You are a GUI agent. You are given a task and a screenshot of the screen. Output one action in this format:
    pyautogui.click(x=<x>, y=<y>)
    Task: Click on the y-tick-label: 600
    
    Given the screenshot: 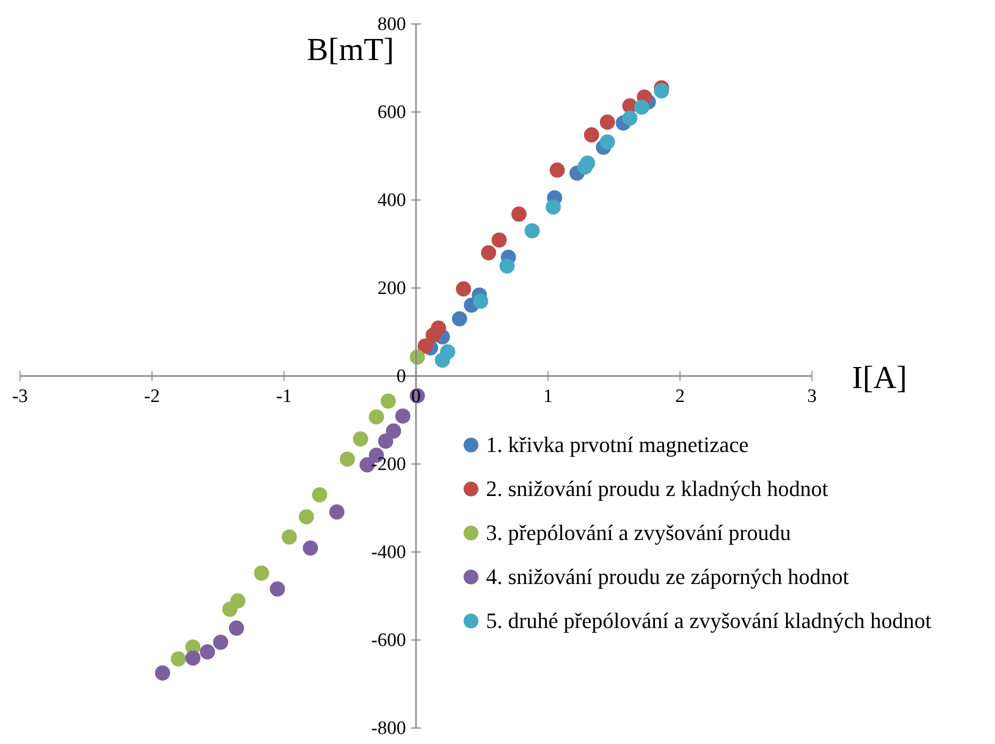 What is the action you would take?
    pyautogui.click(x=392, y=112)
    